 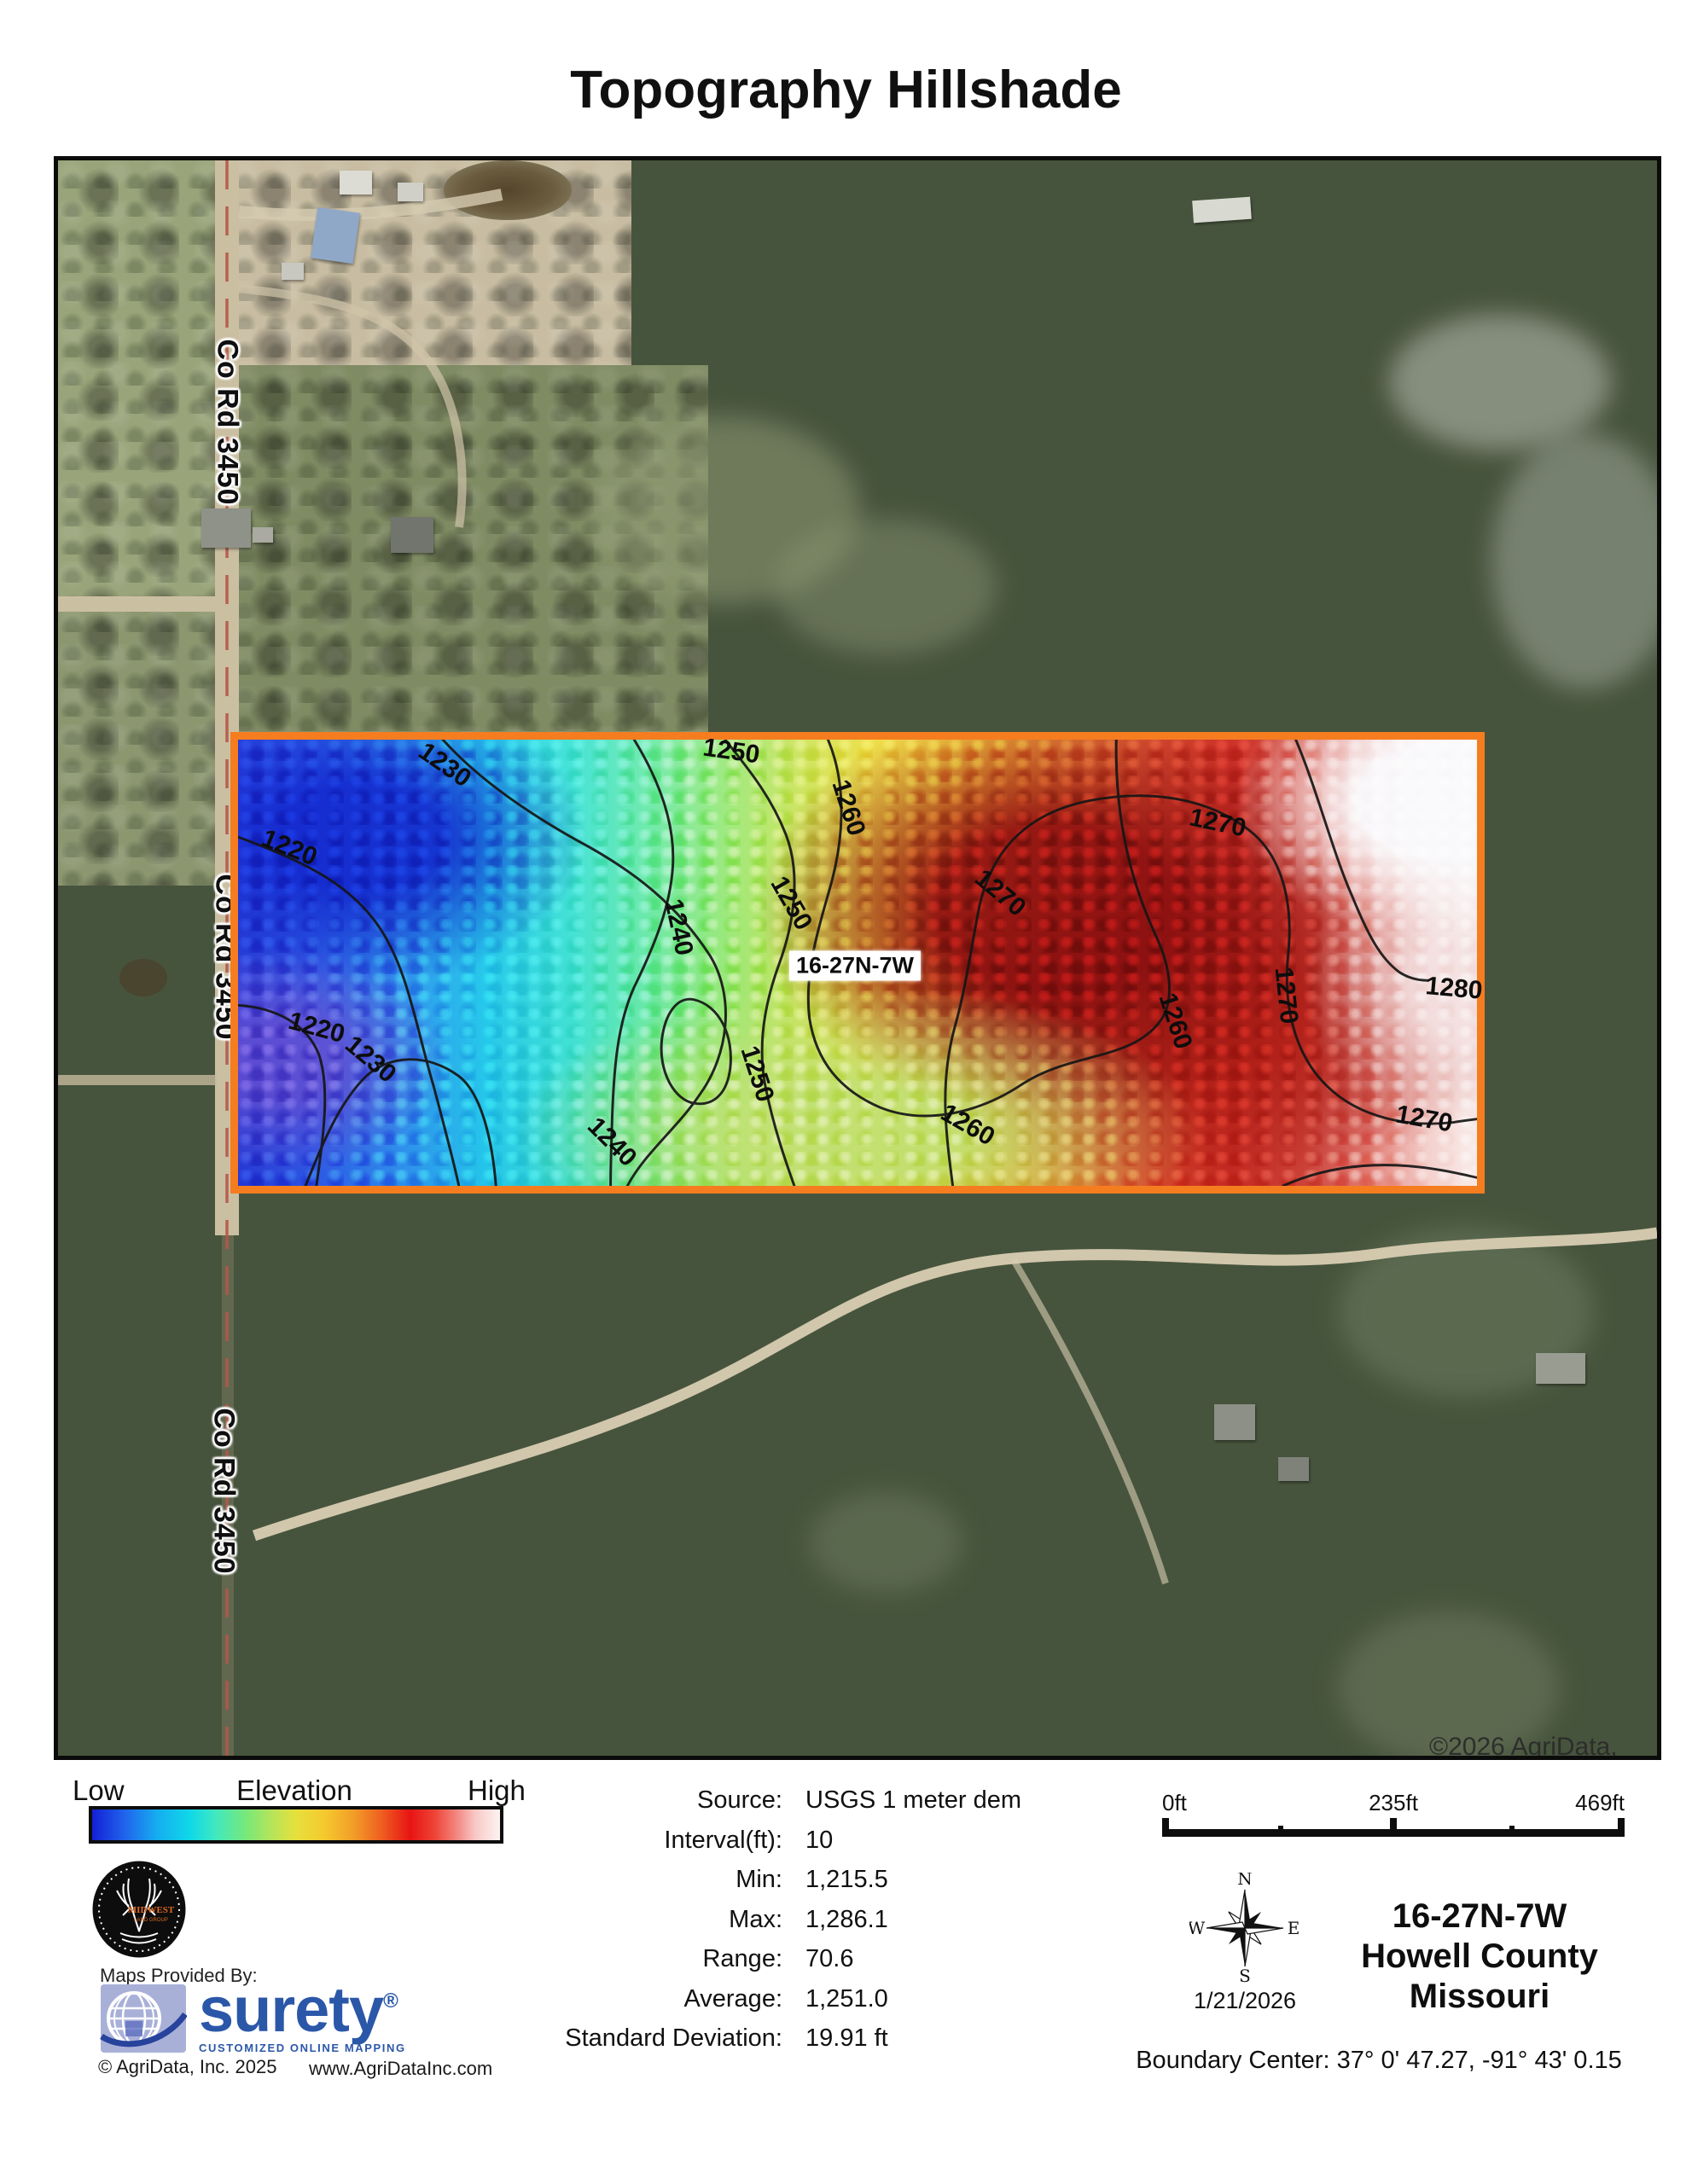 I want to click on scale-bar: 0ft 235ft 469ft, so click(x=1393, y=1814).